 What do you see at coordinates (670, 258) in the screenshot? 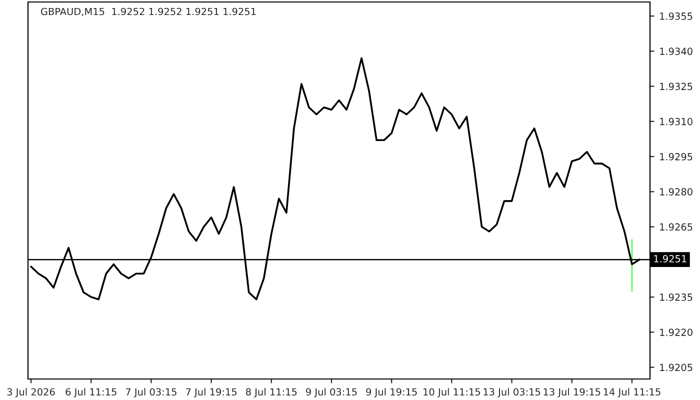
I see `ref-line-label: 1.9251` at bounding box center [670, 258].